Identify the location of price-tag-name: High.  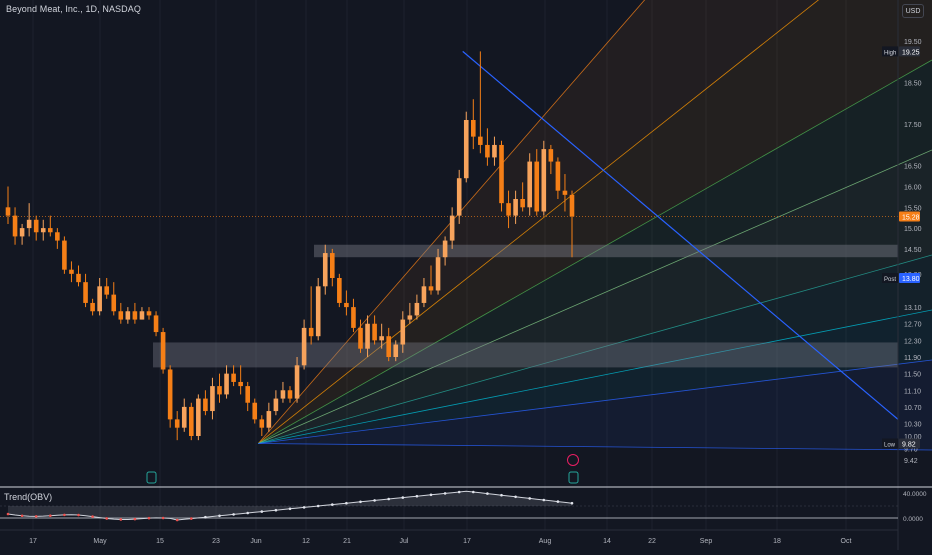
(890, 53).